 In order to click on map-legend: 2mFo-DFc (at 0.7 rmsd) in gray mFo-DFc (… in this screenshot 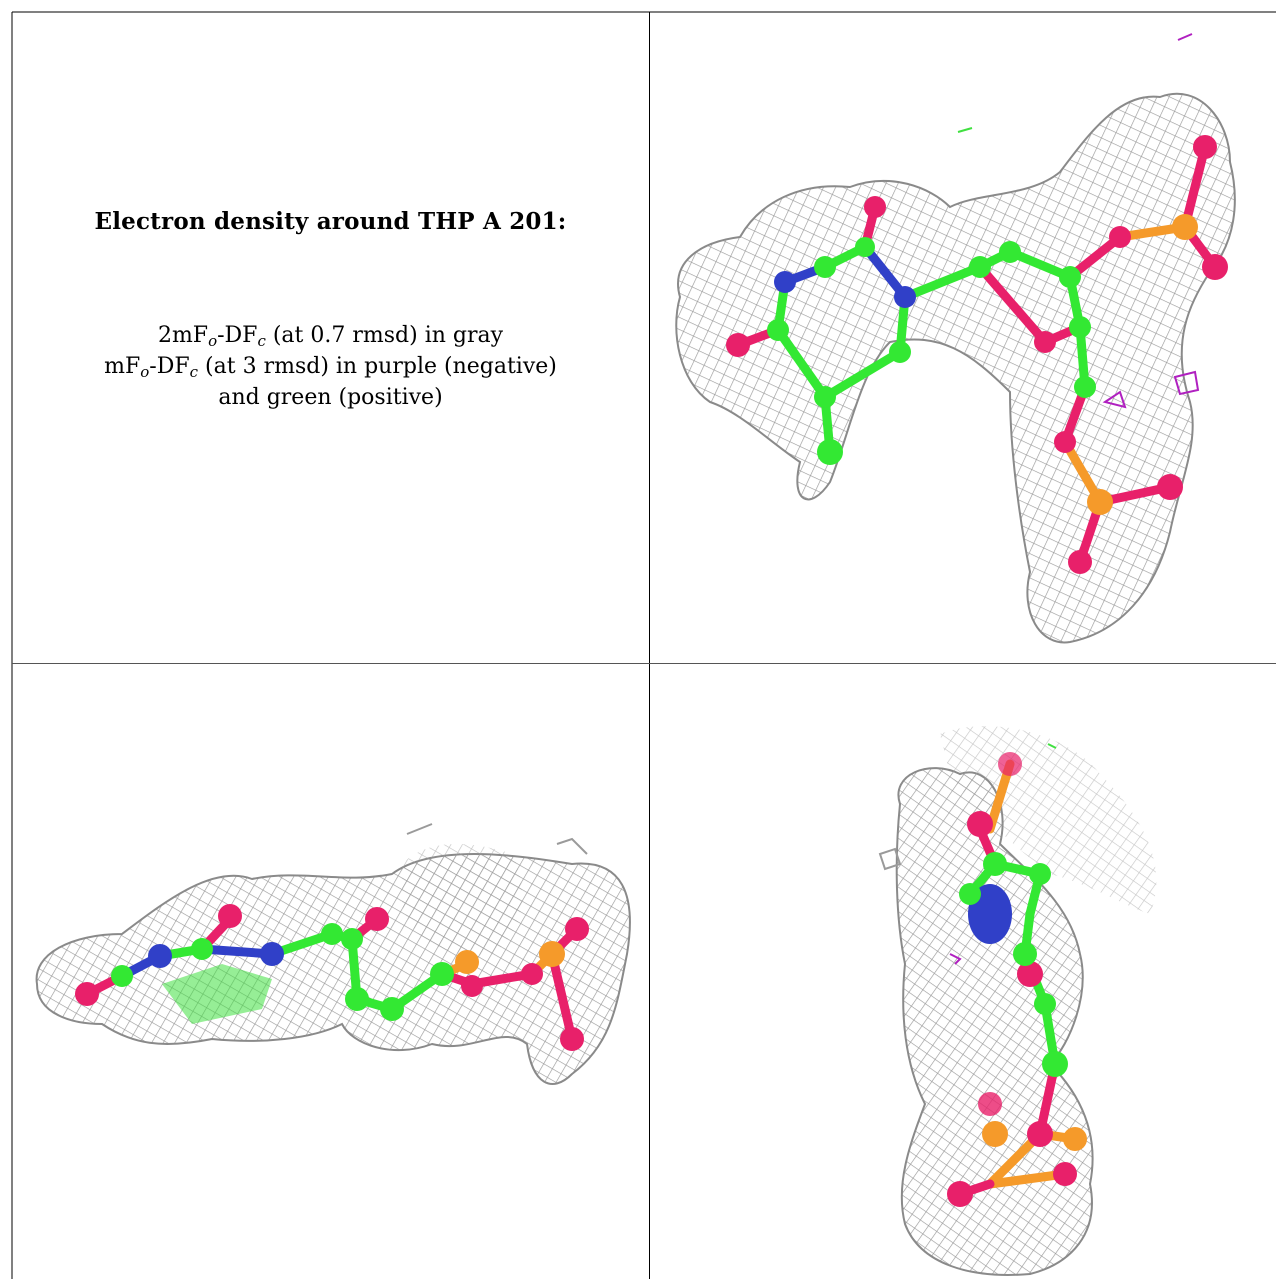, I will do `click(330, 366)`.